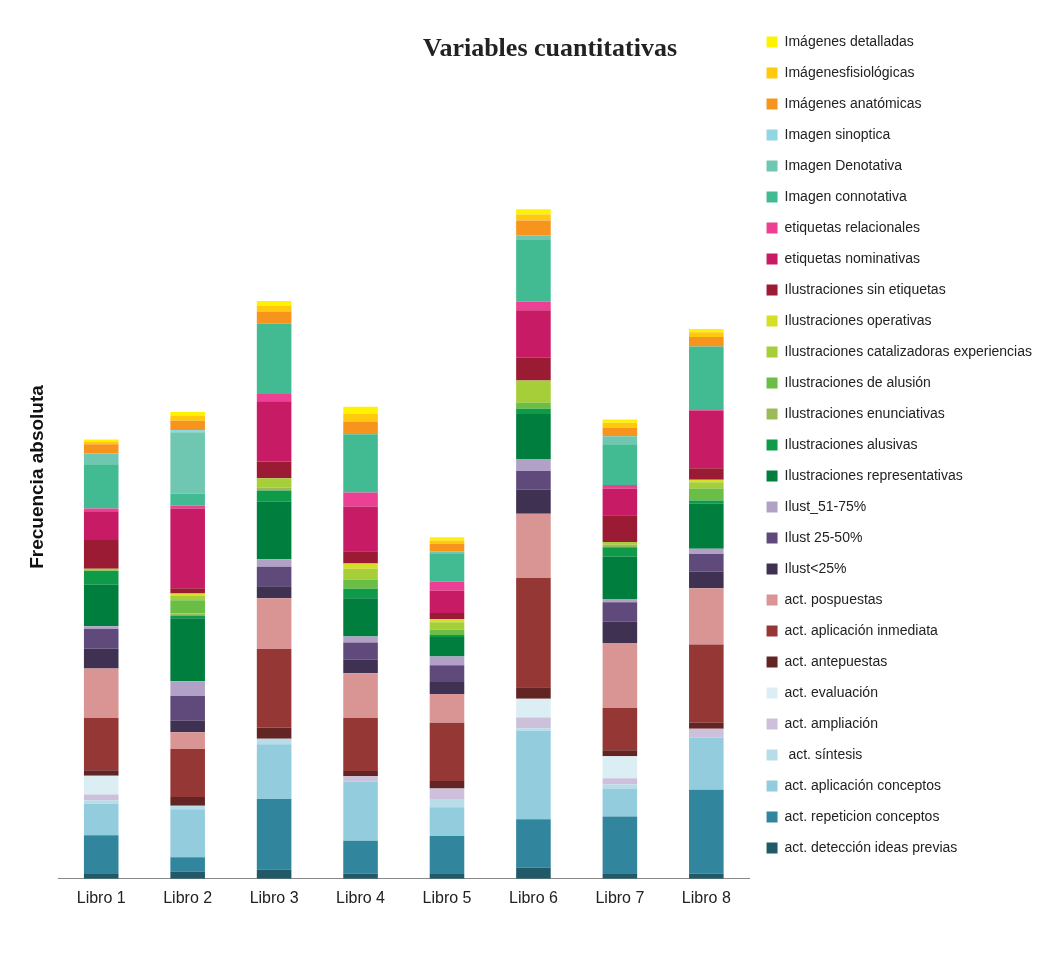  What do you see at coordinates (823, 753) in the screenshot?
I see `legend-label: act. síntesis` at bounding box center [823, 753].